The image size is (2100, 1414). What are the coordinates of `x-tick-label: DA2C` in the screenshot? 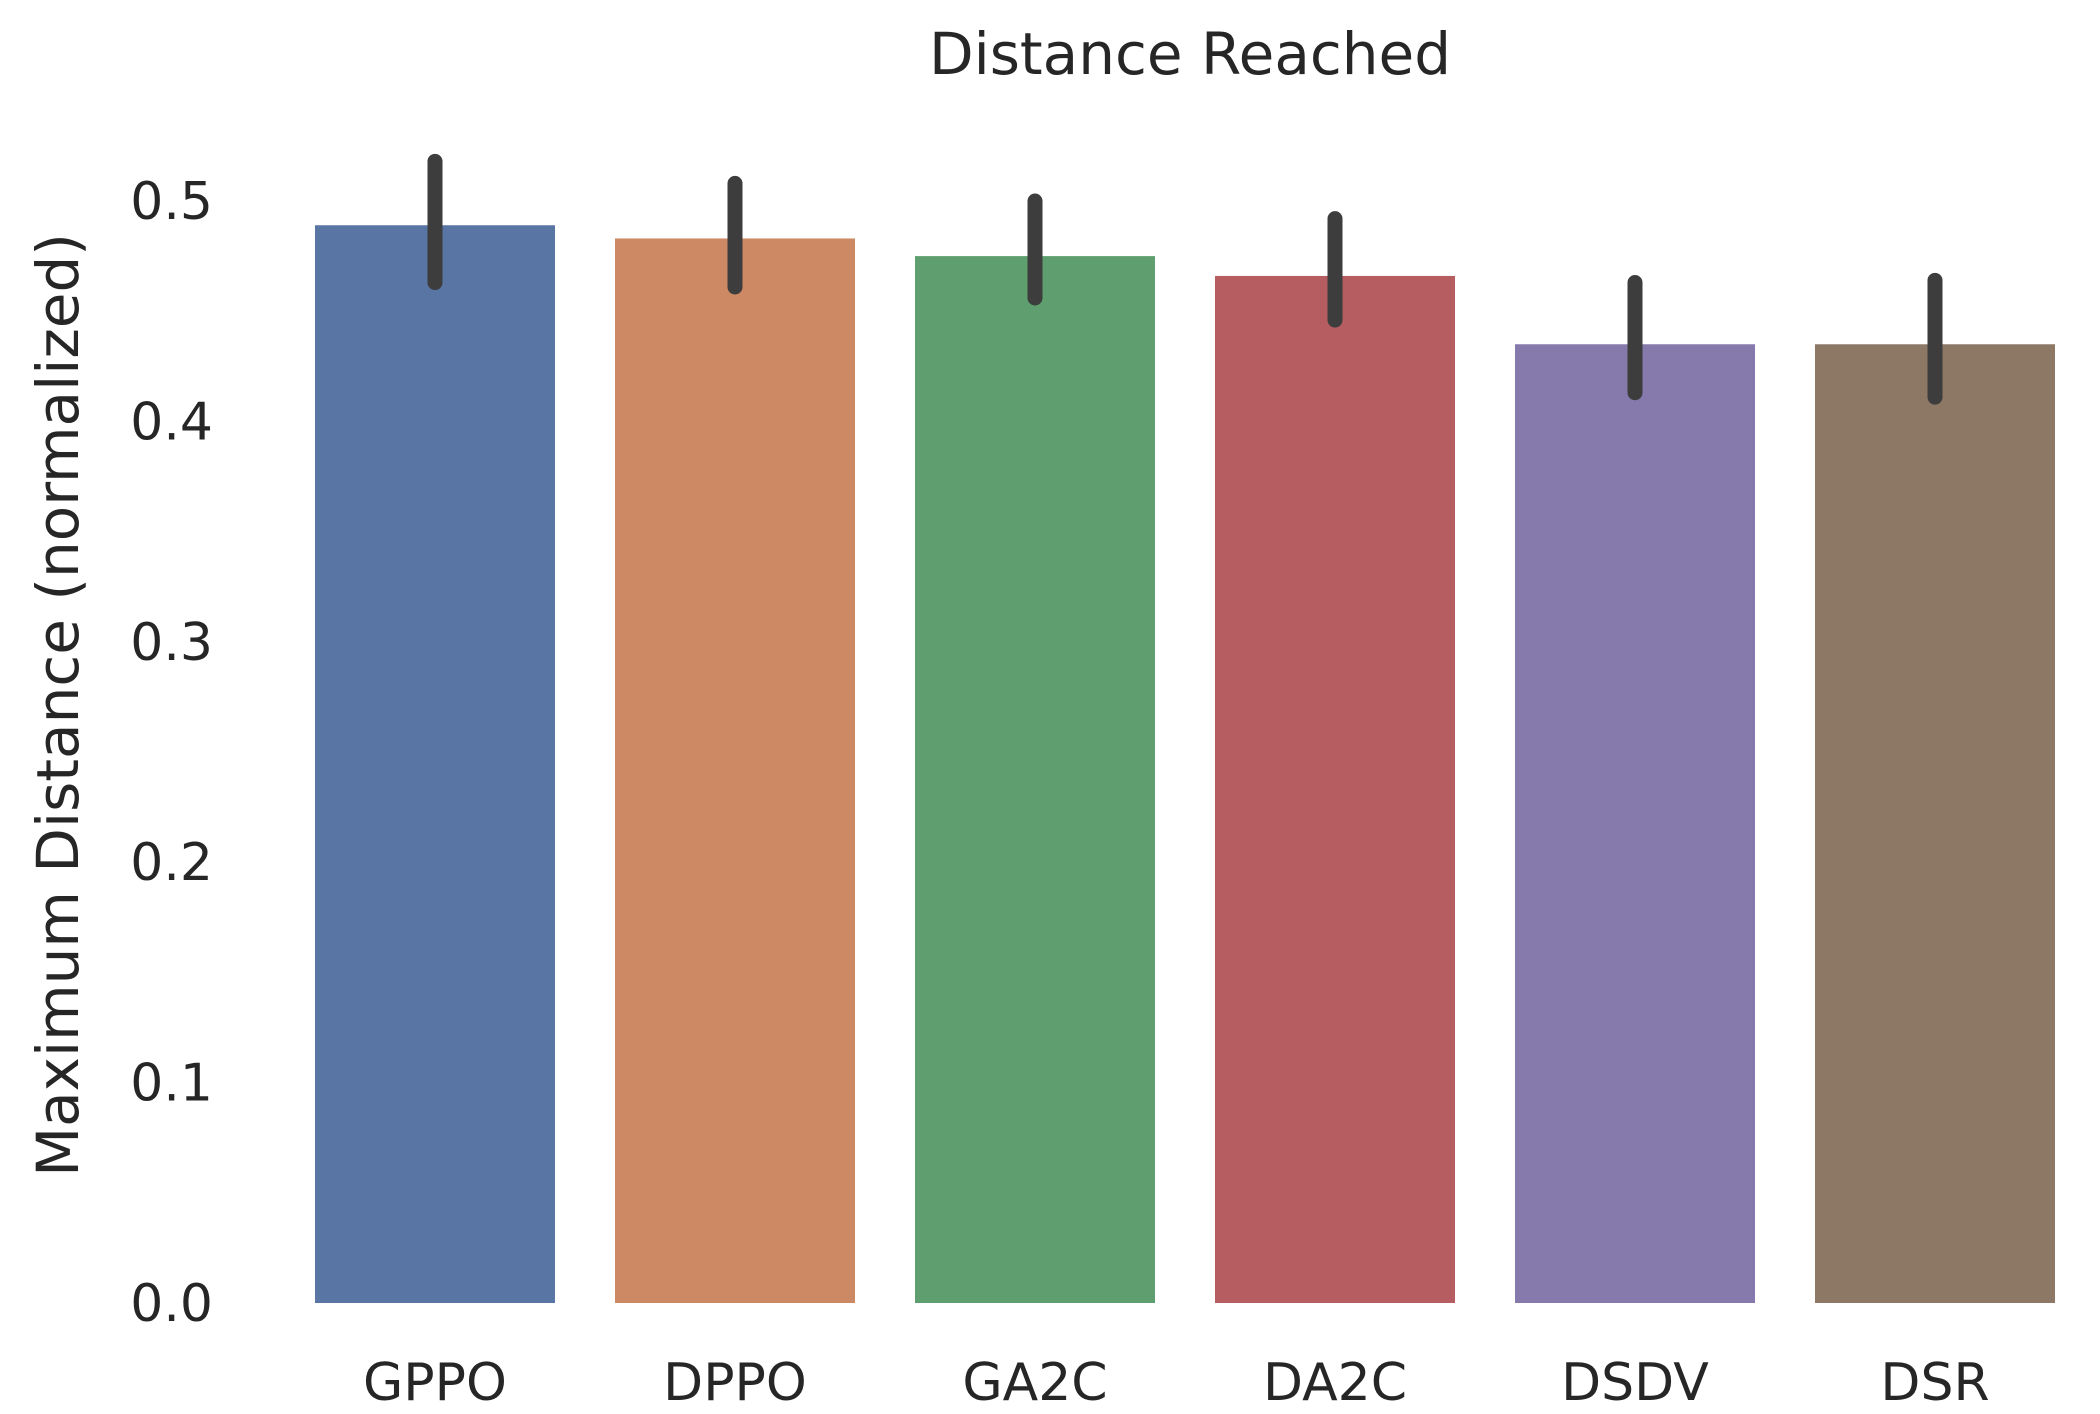 It's located at (1335, 1383).